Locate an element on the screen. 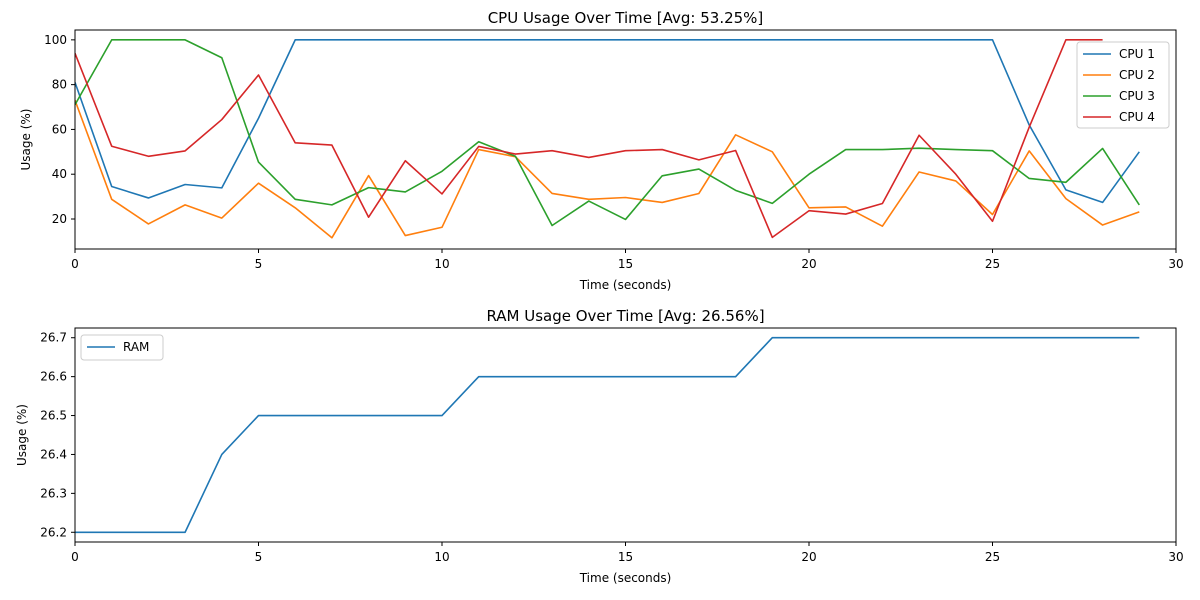 This screenshot has width=1200, height=600. y-tick-label: 80 is located at coordinates (59, 85).